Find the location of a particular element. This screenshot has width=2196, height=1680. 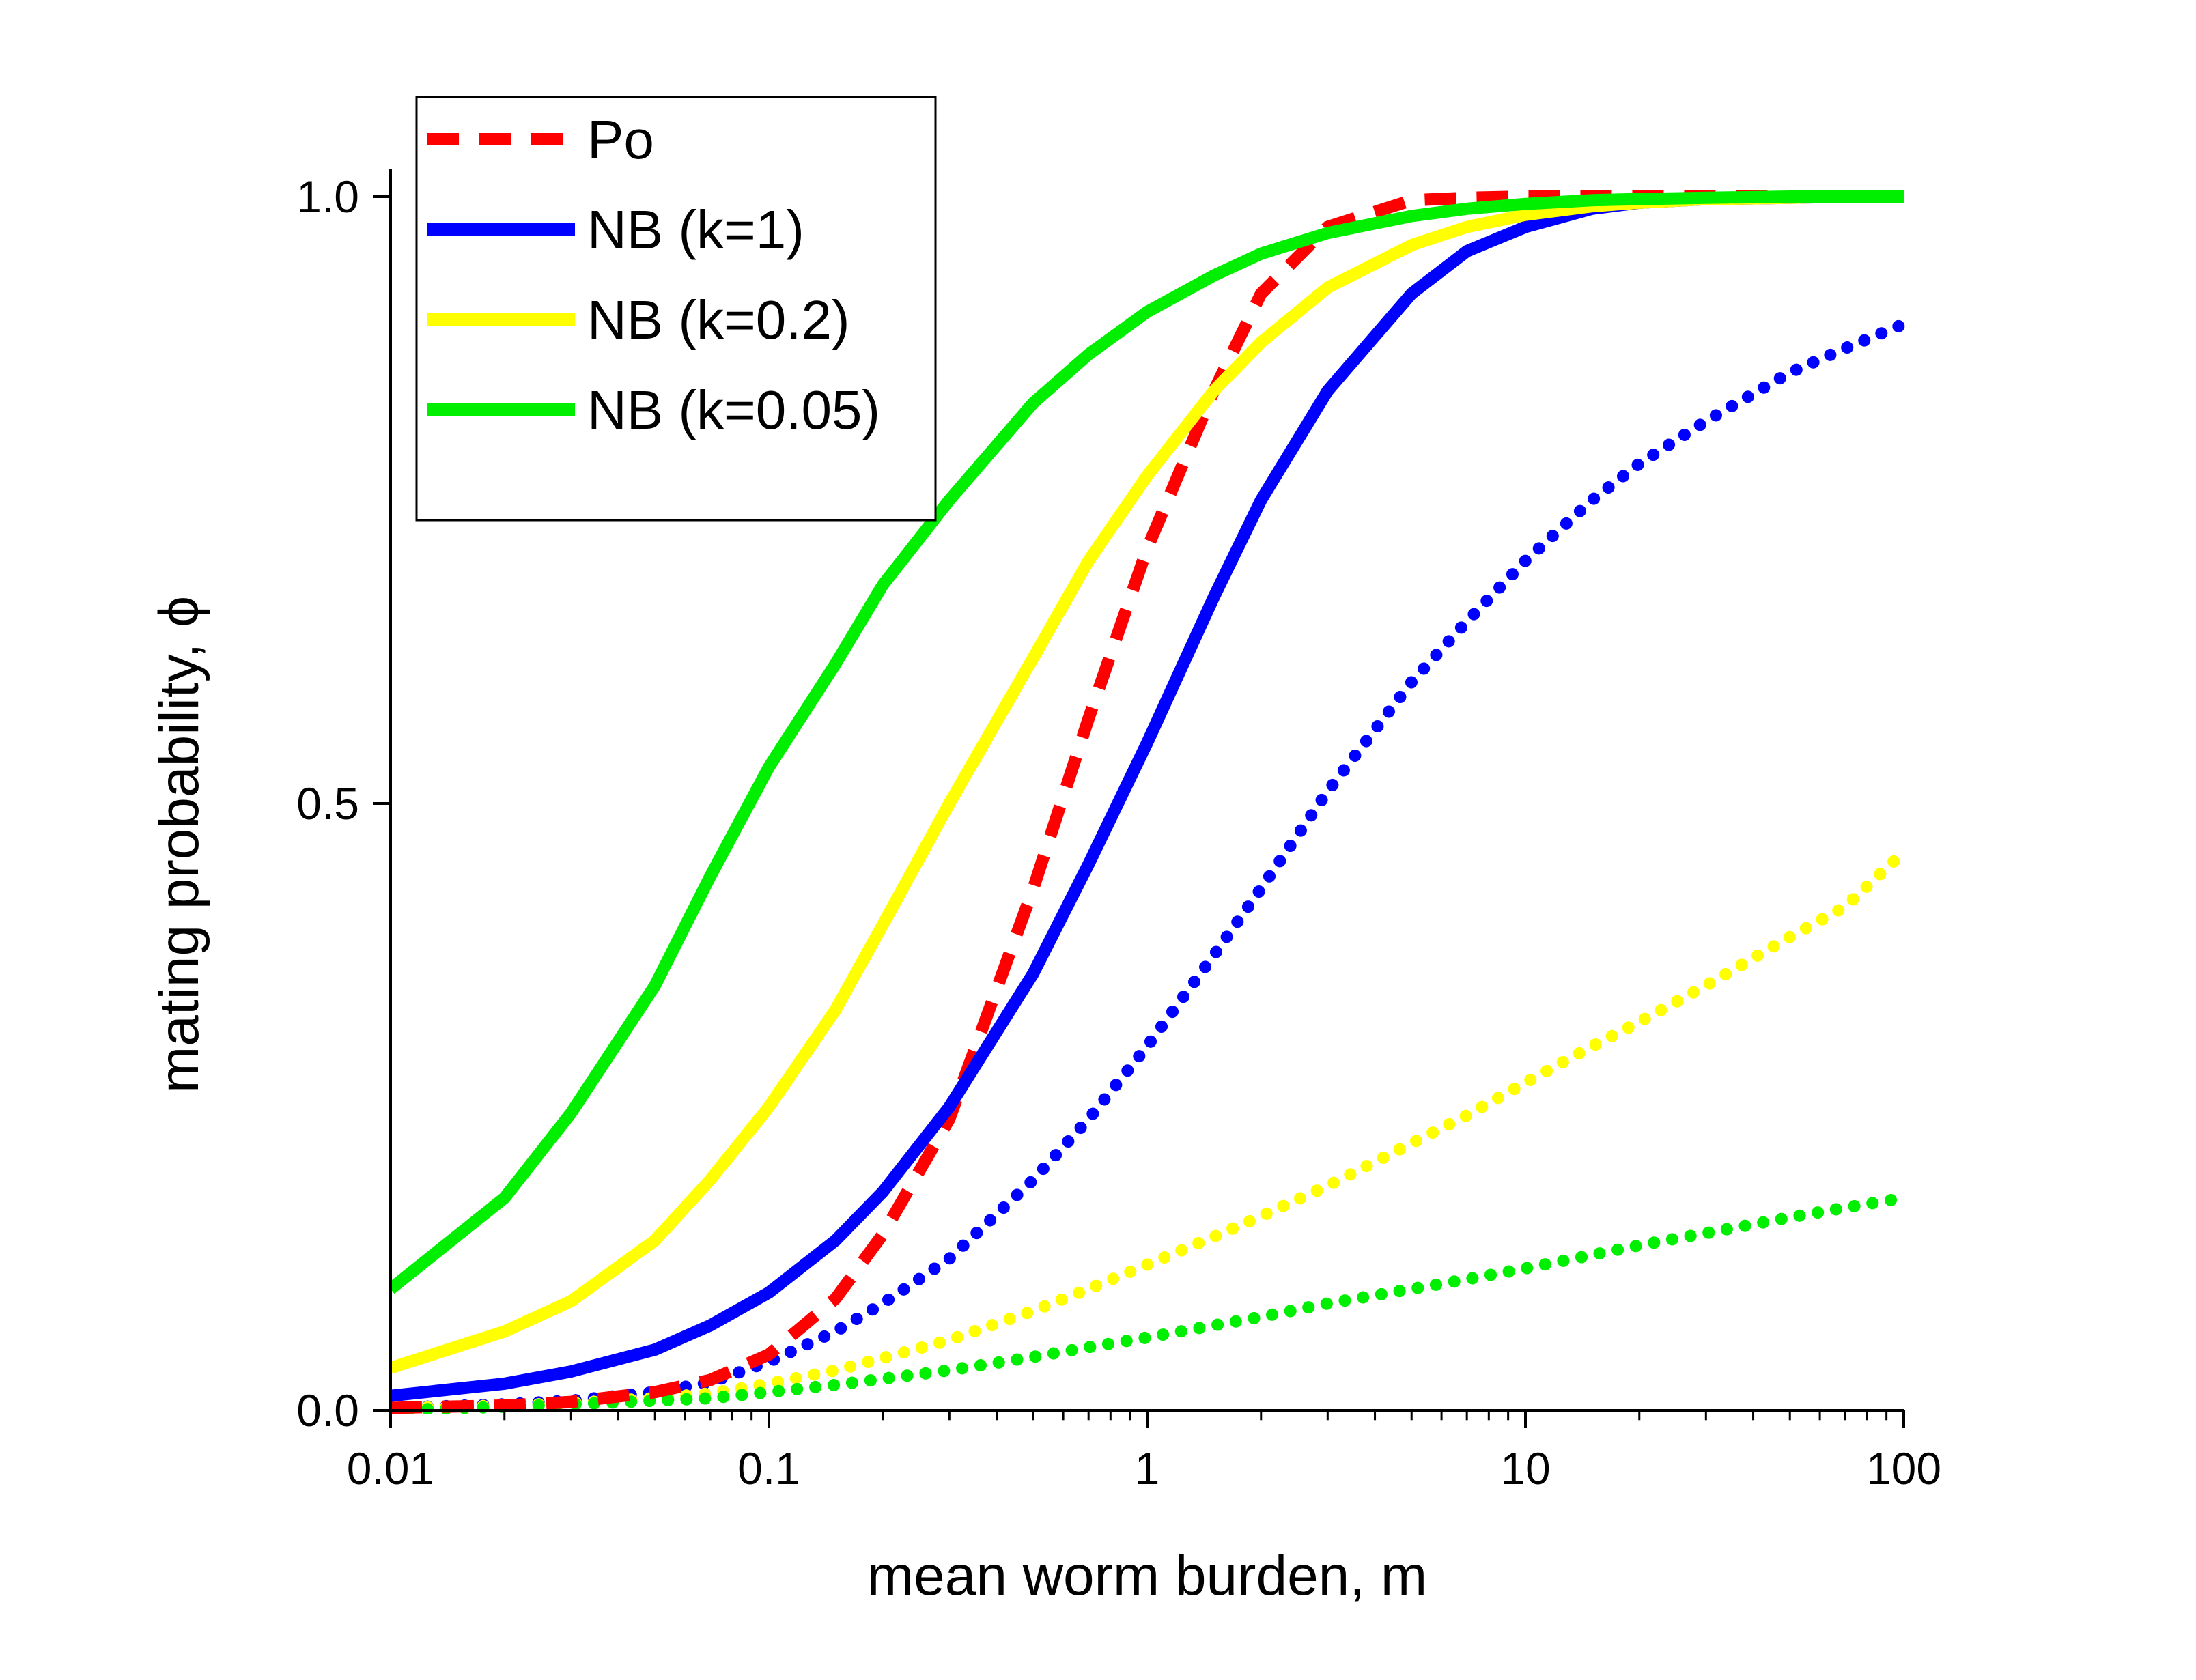

legend-box is located at coordinates (676, 309).